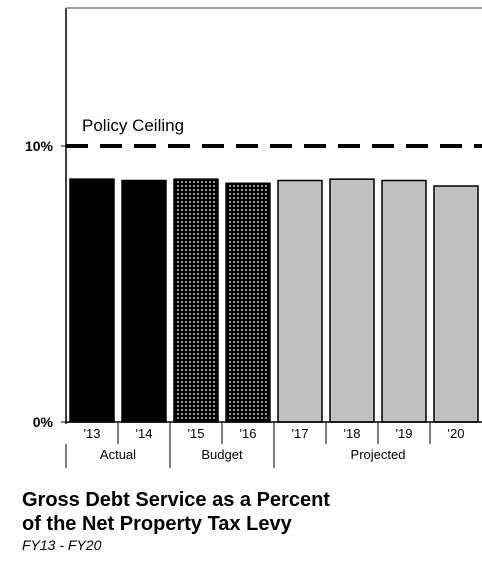  Describe the element at coordinates (62, 545) in the screenshot. I see `chart-subtitle: FY13 - FY20` at that location.